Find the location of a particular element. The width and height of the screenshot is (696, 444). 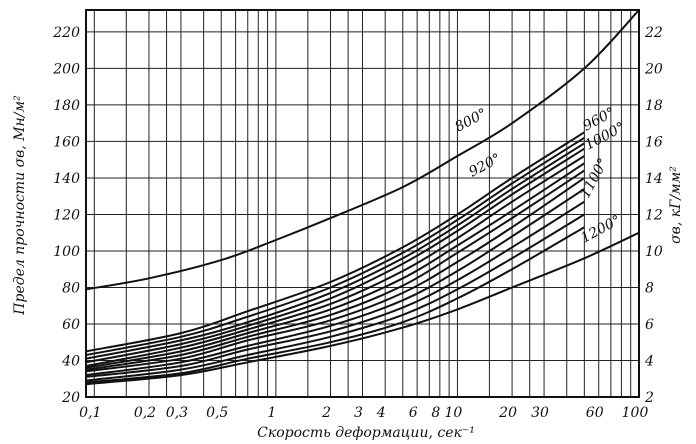

label-1200: 1200° is located at coordinates (600, 229).